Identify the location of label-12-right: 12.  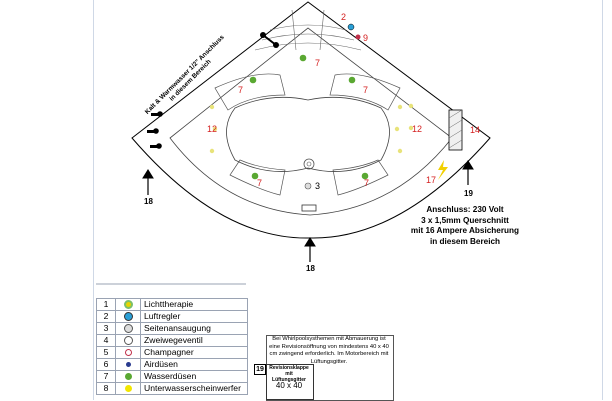
(417, 129).